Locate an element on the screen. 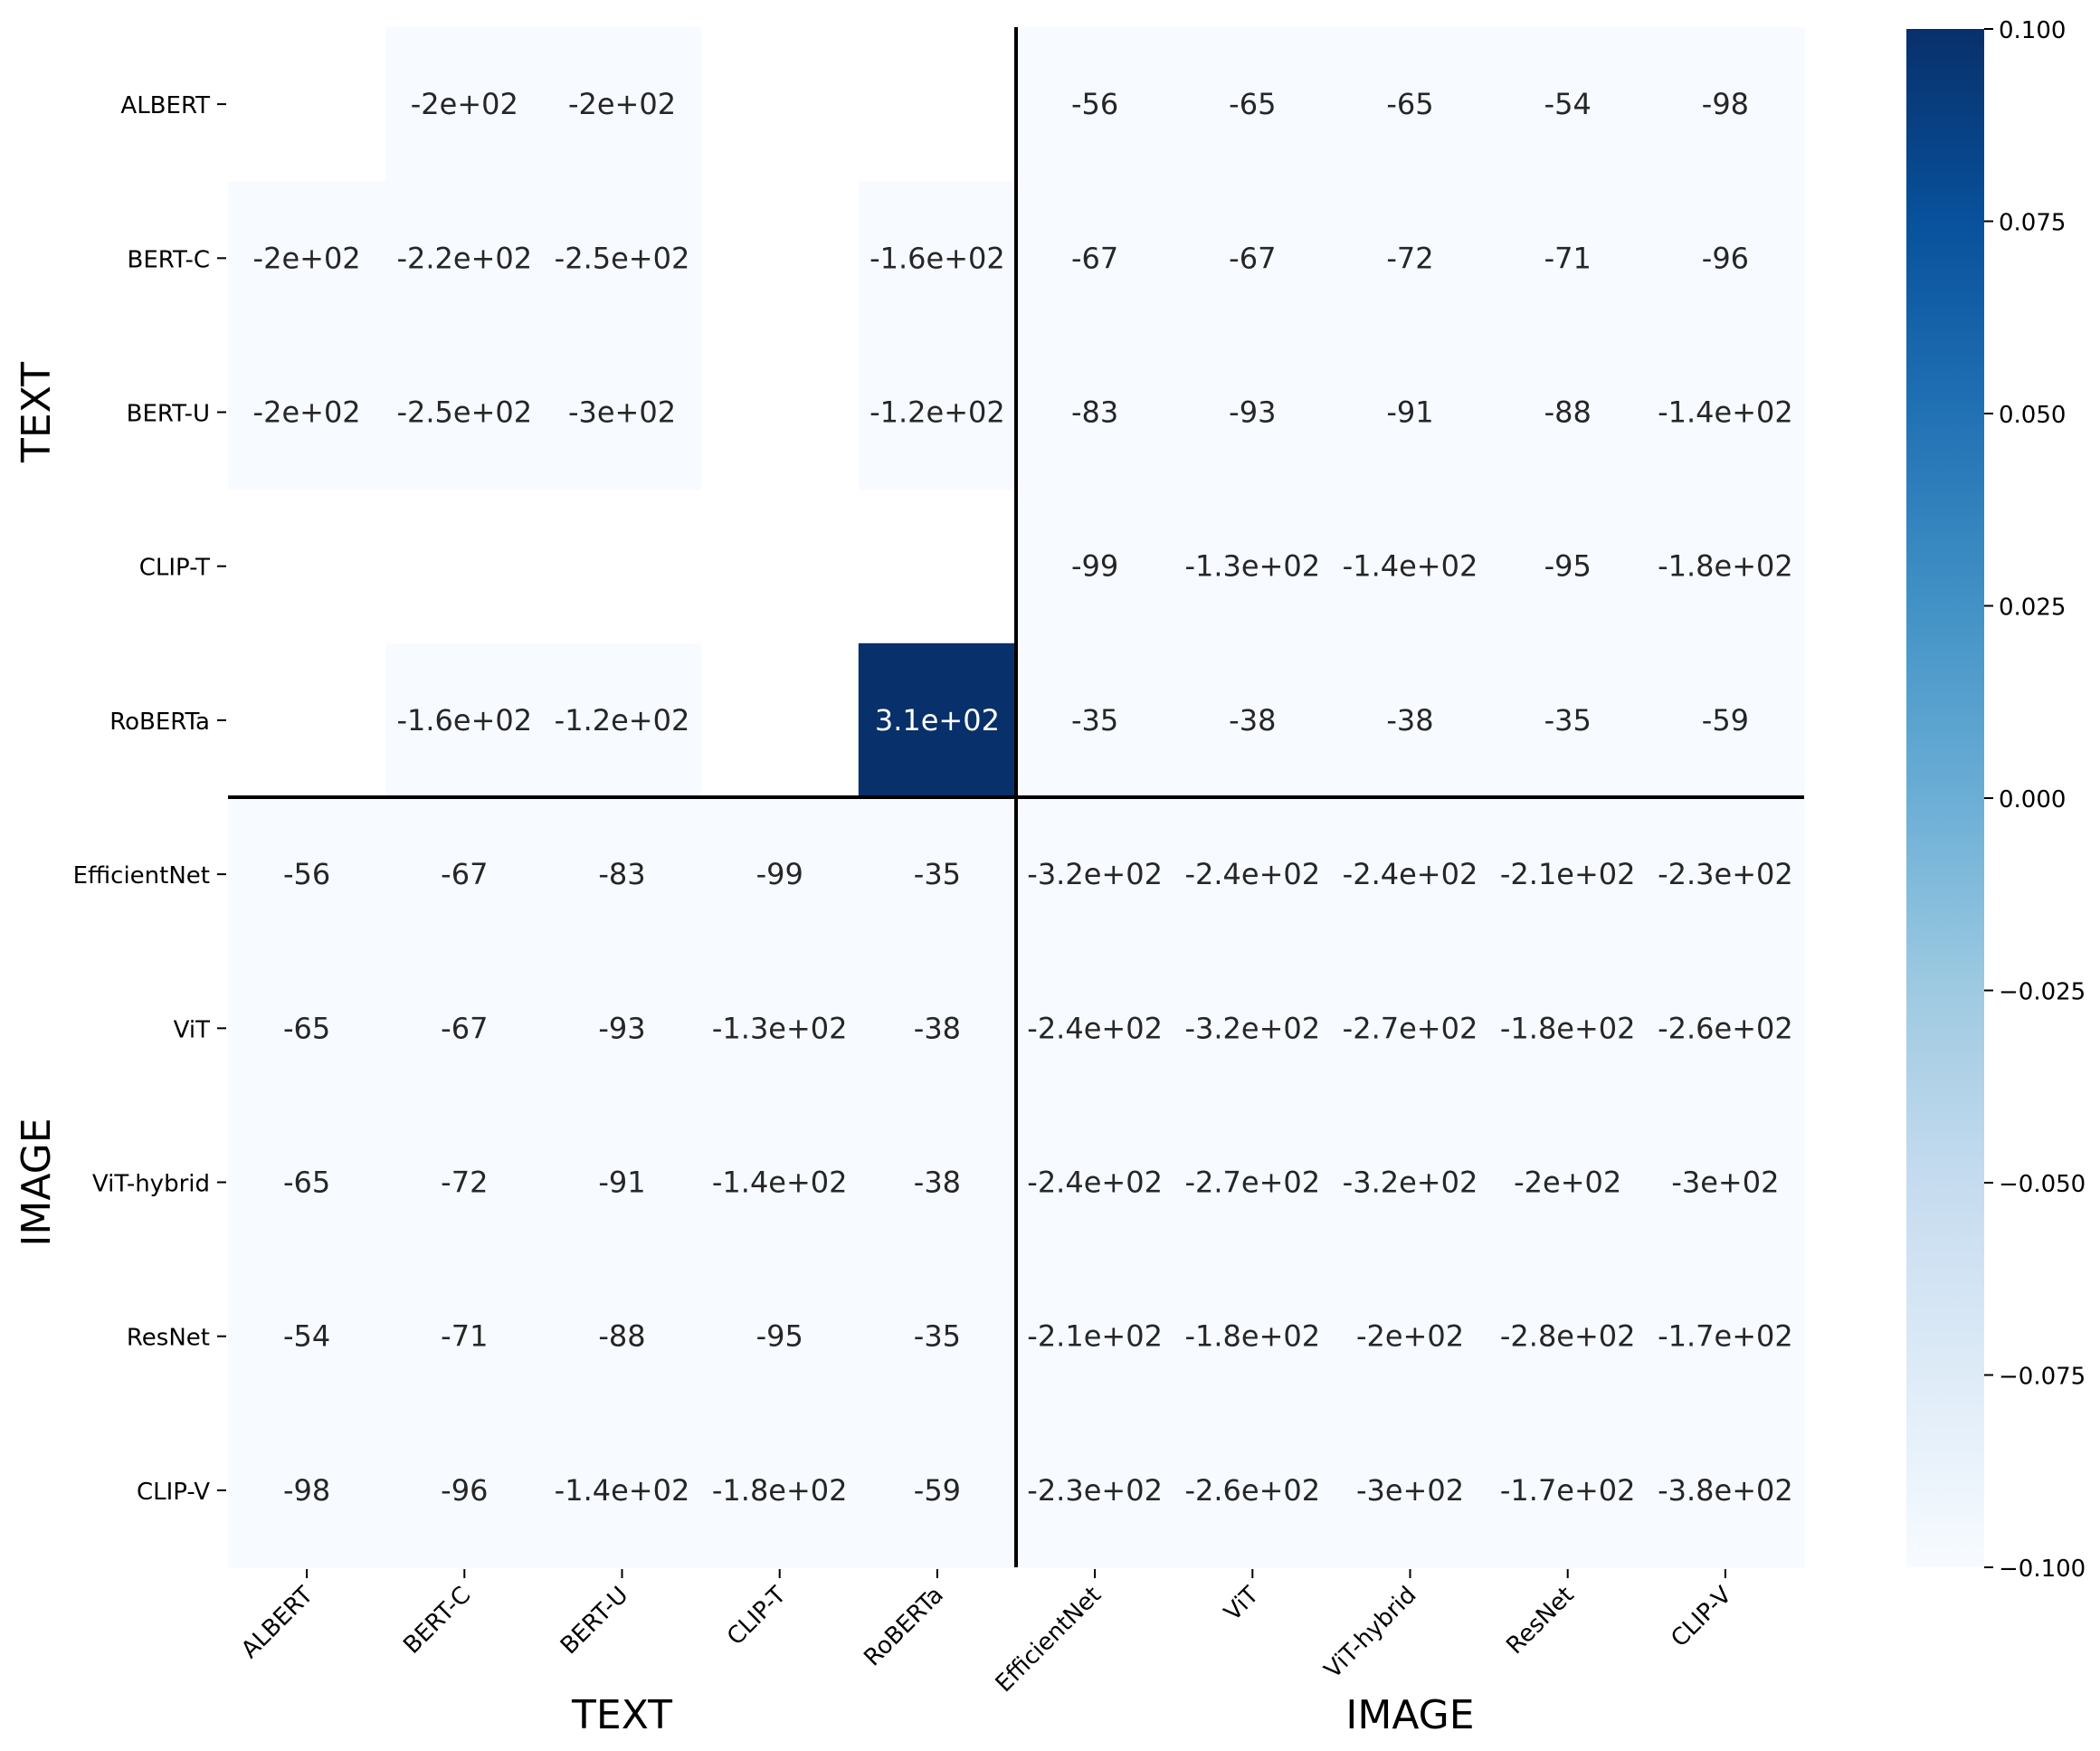  column-group-label: TEXT is located at coordinates (621, 1715).